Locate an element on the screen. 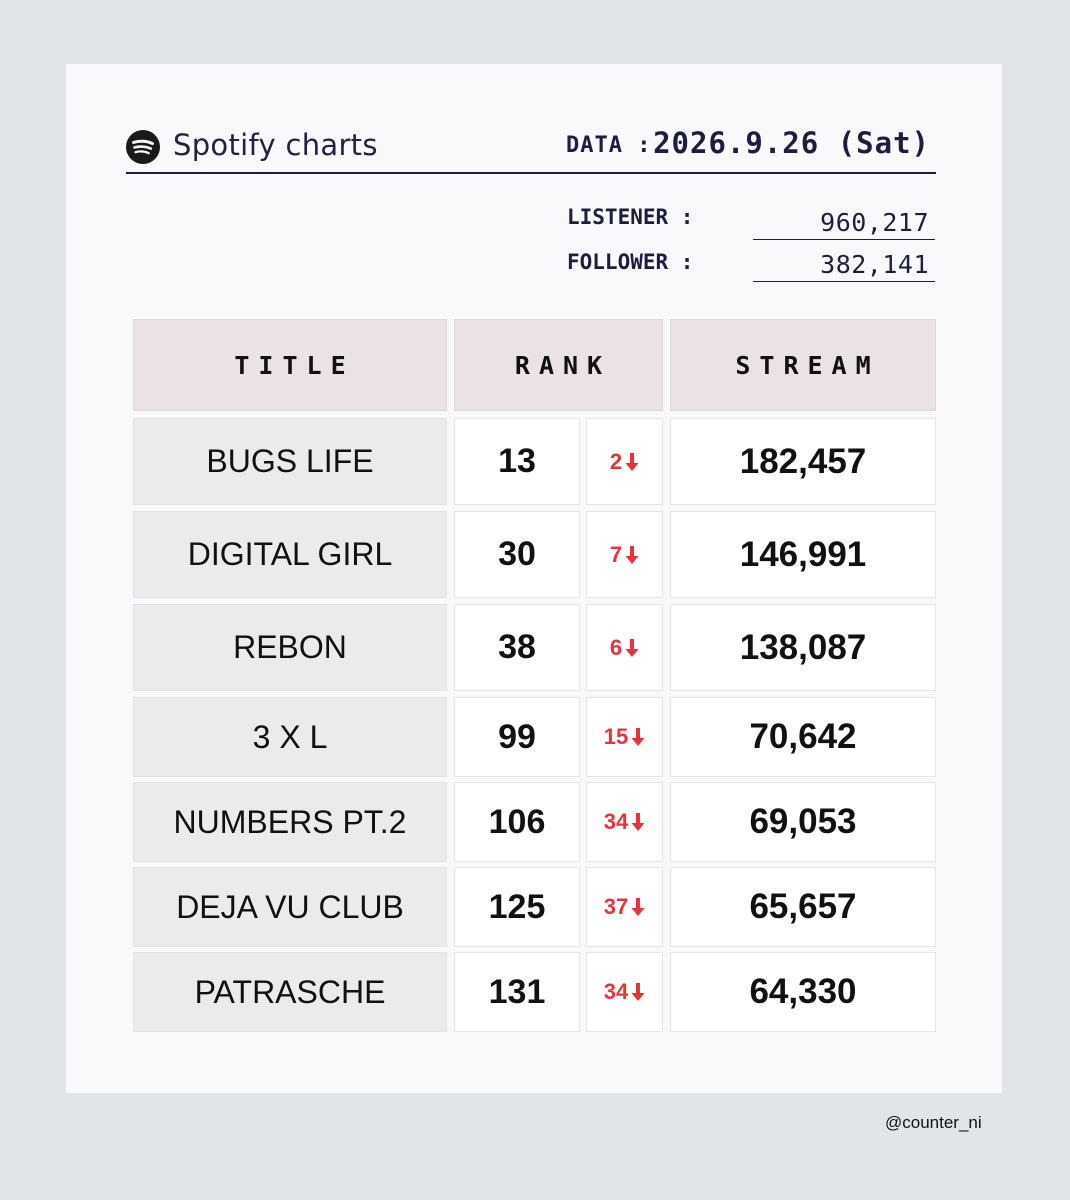 The height and width of the screenshot is (1200, 1070). row-rank-change: 2 is located at coordinates (624, 461).